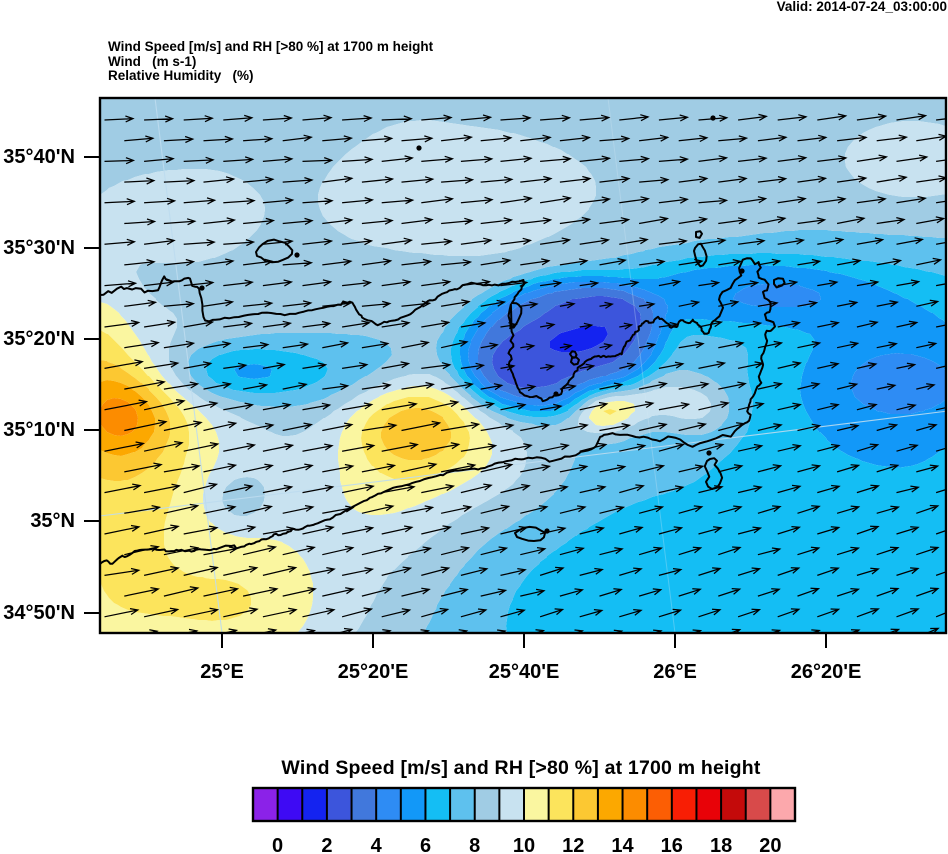 This screenshot has width=948, height=854. I want to click on svg-text: 35°10'N, so click(39, 430).